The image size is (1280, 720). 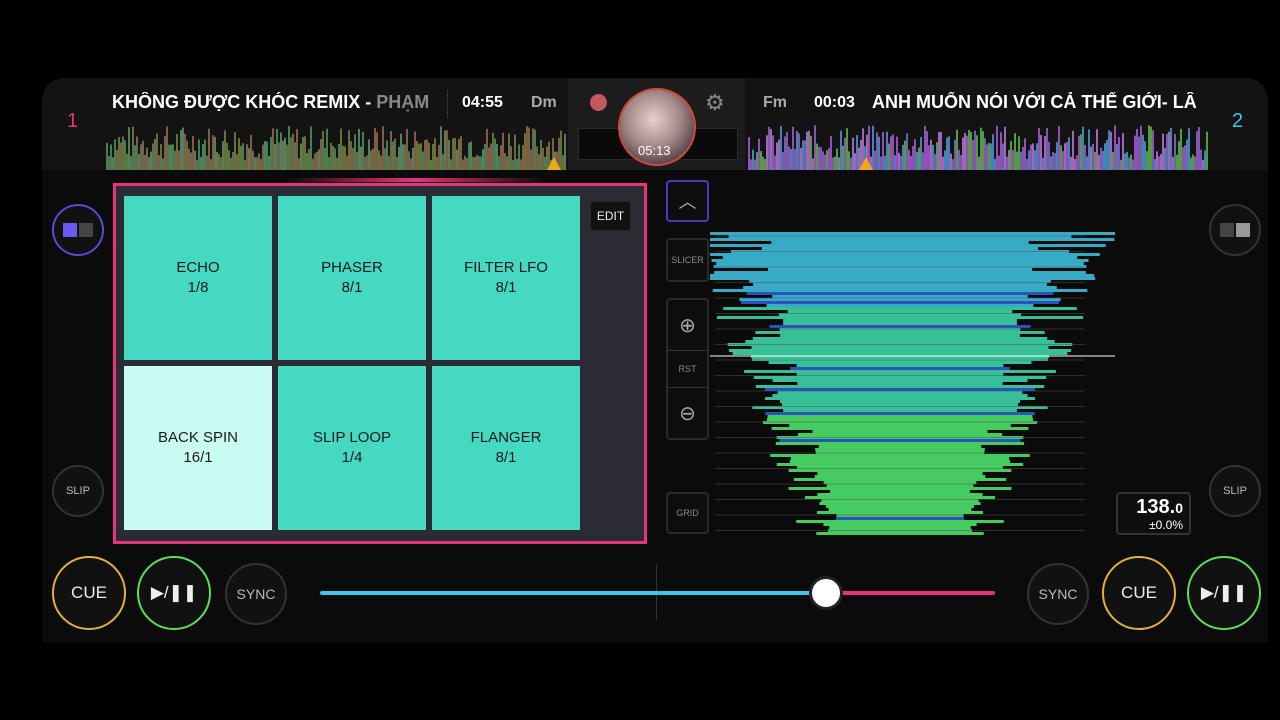 I want to click on zoom-controls: ⊕ RST ⊖, so click(x=687, y=369).